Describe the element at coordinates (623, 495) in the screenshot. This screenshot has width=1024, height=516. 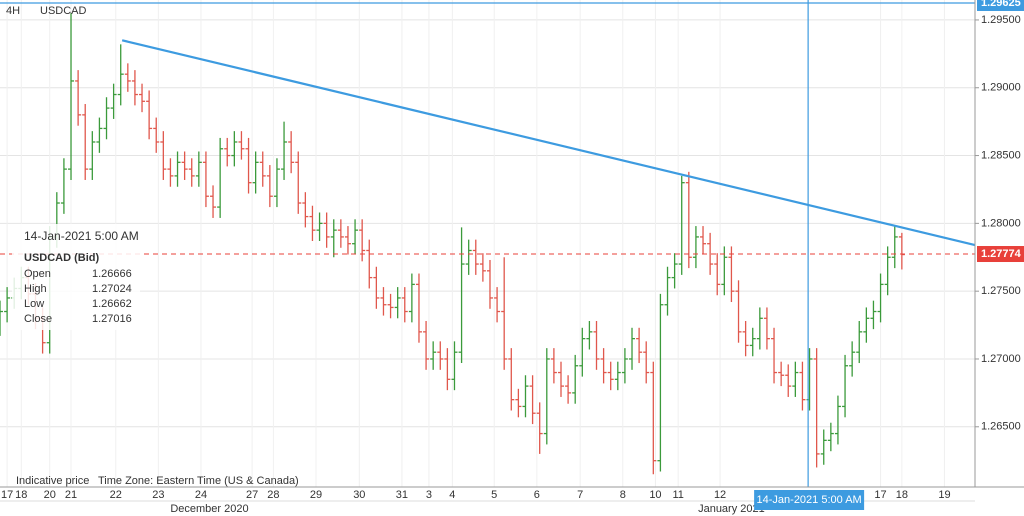
I see `x-tick-label: 8` at that location.